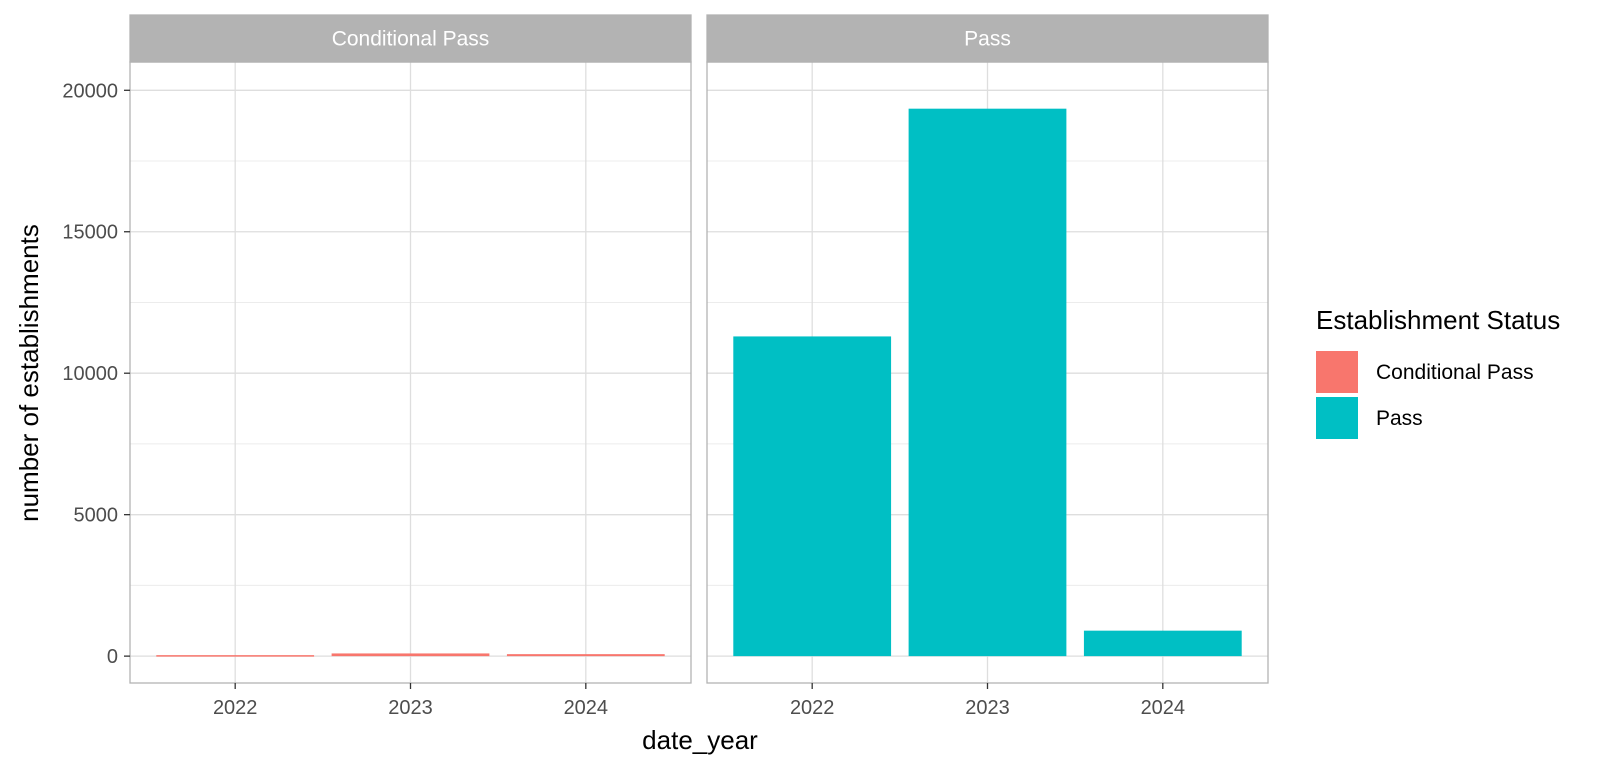  I want to click on facet-strip-label: Pass, so click(987, 39).